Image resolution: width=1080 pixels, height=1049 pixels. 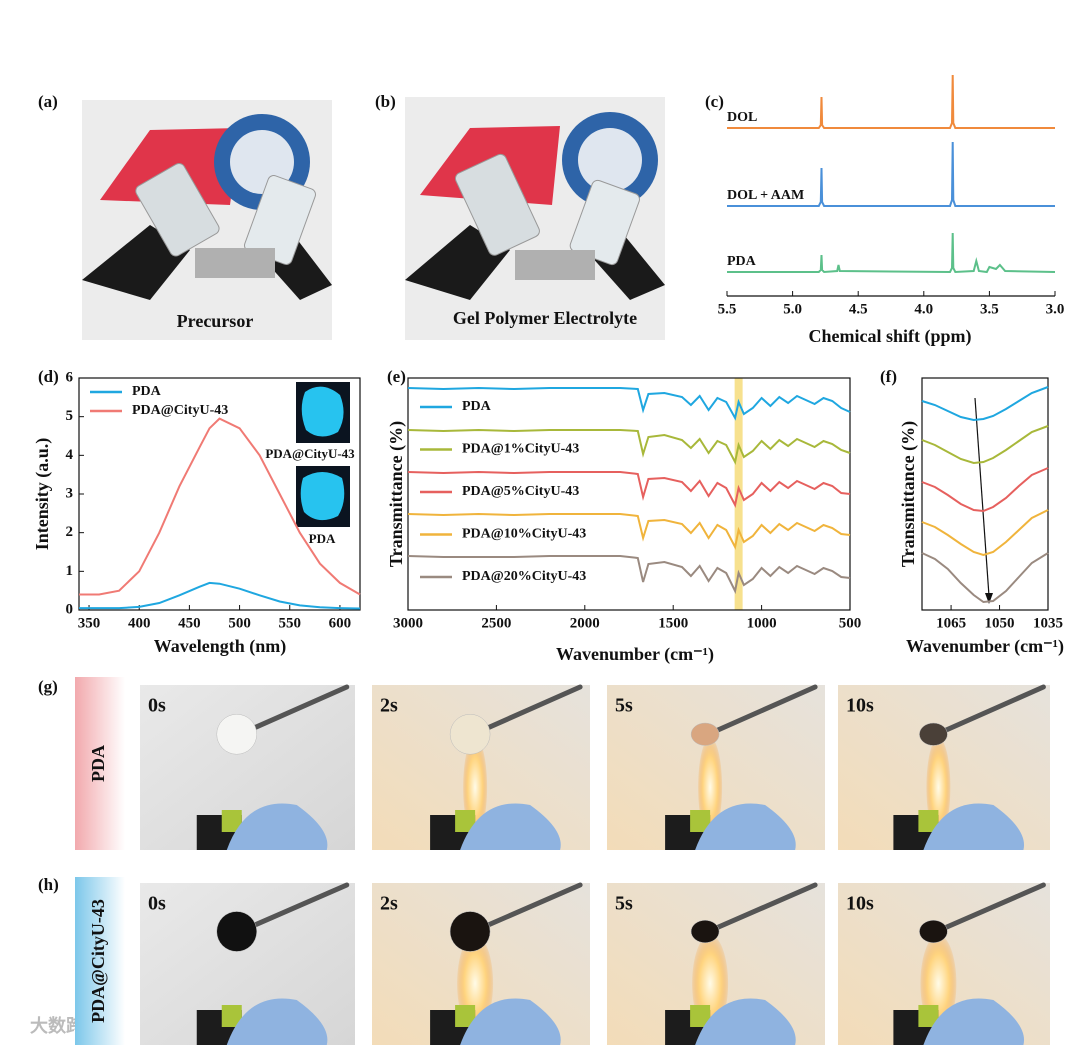 What do you see at coordinates (888, 376) in the screenshot?
I see `panel-label: (f)` at bounding box center [888, 376].